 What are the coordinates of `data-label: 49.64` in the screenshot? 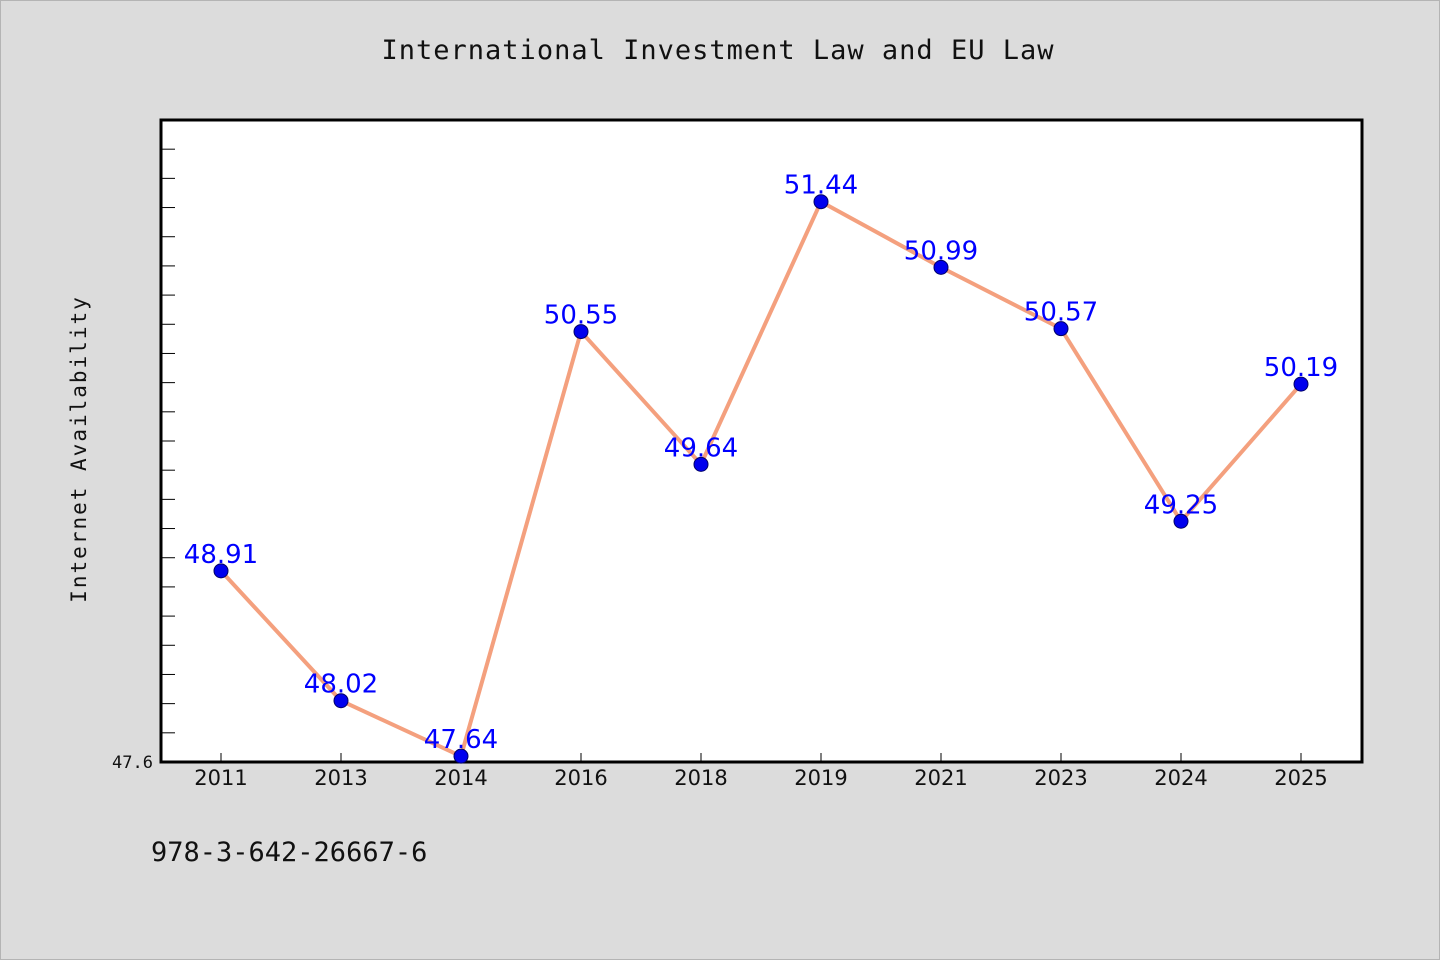 It's located at (701, 448).